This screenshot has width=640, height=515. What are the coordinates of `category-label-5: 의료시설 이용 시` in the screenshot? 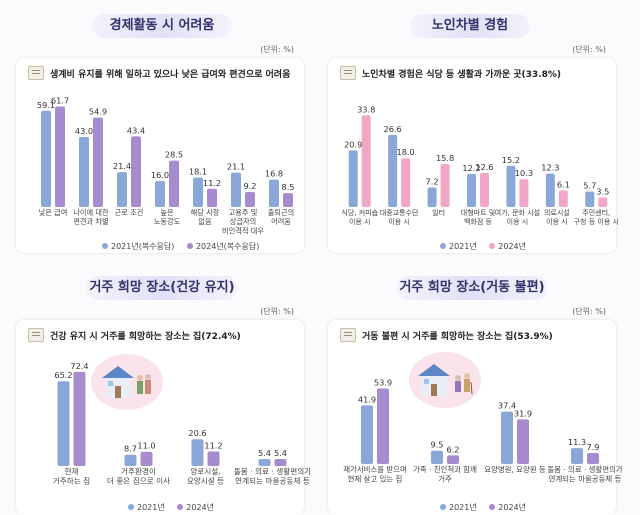 It's located at (557, 217).